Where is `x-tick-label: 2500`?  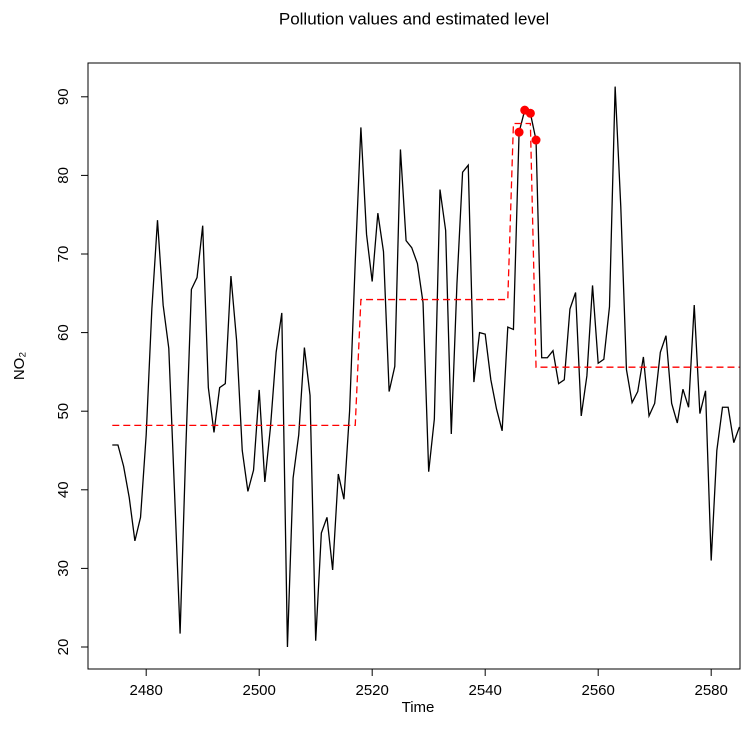
x-tick-label: 2500 is located at coordinates (259, 690).